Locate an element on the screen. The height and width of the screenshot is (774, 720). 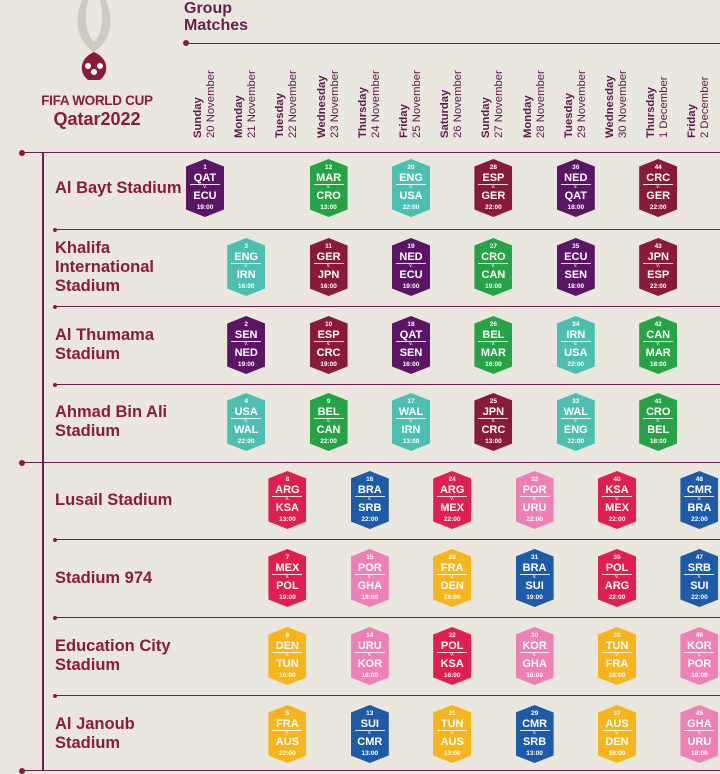
away-team: AUS is located at coordinates (287, 742).